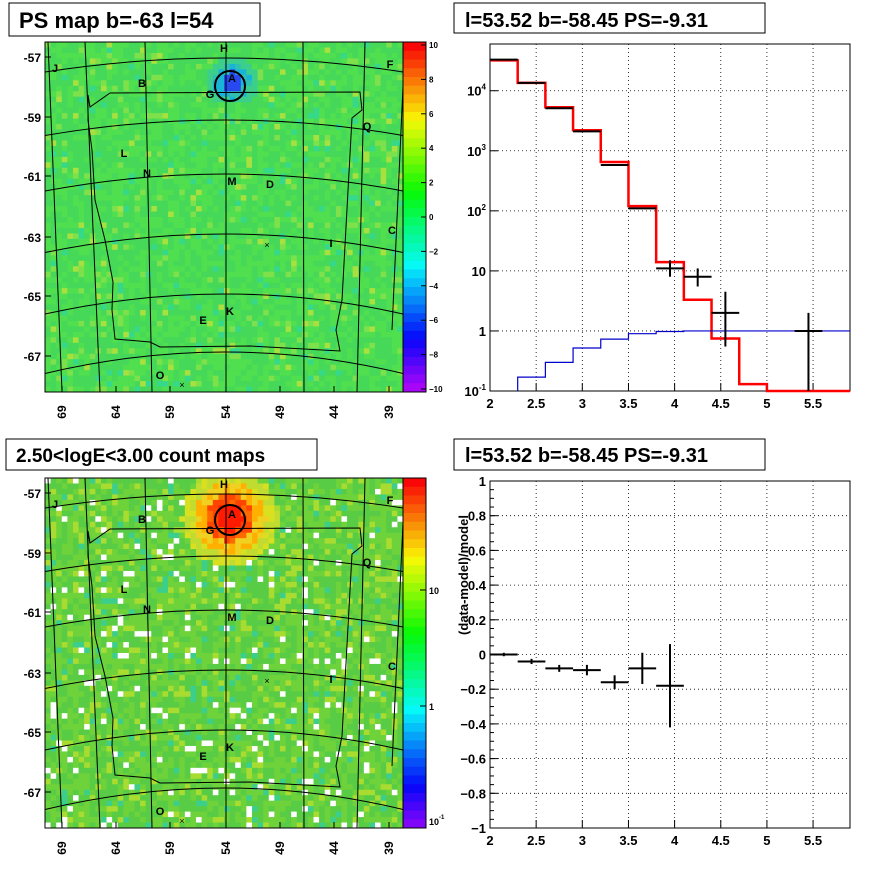  Describe the element at coordinates (33, 554) in the screenshot. I see `y-tick-label: -59` at that location.